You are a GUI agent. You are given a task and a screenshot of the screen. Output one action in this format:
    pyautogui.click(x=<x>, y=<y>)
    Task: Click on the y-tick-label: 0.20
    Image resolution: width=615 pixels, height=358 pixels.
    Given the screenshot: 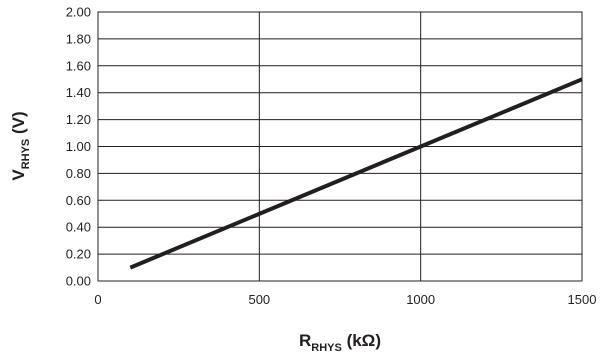 What is the action you would take?
    pyautogui.click(x=78, y=254)
    